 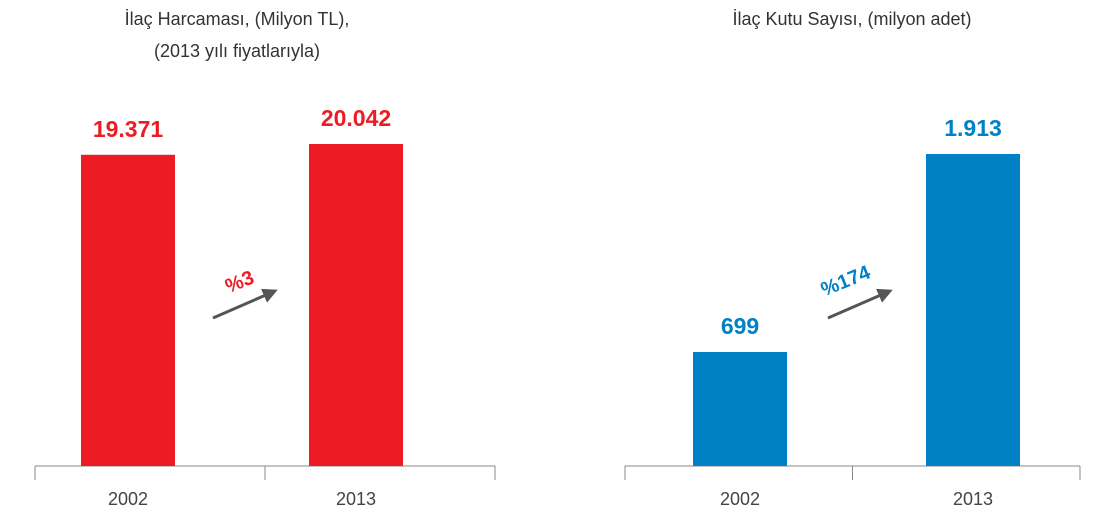 I want to click on value-label: 19.371, so click(x=128, y=129).